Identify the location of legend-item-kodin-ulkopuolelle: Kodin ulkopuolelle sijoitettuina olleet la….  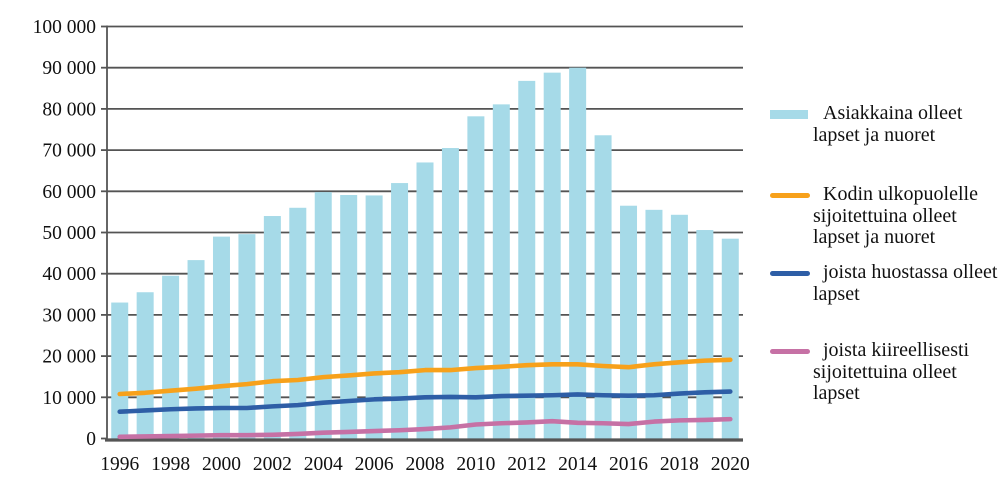
(871, 216).